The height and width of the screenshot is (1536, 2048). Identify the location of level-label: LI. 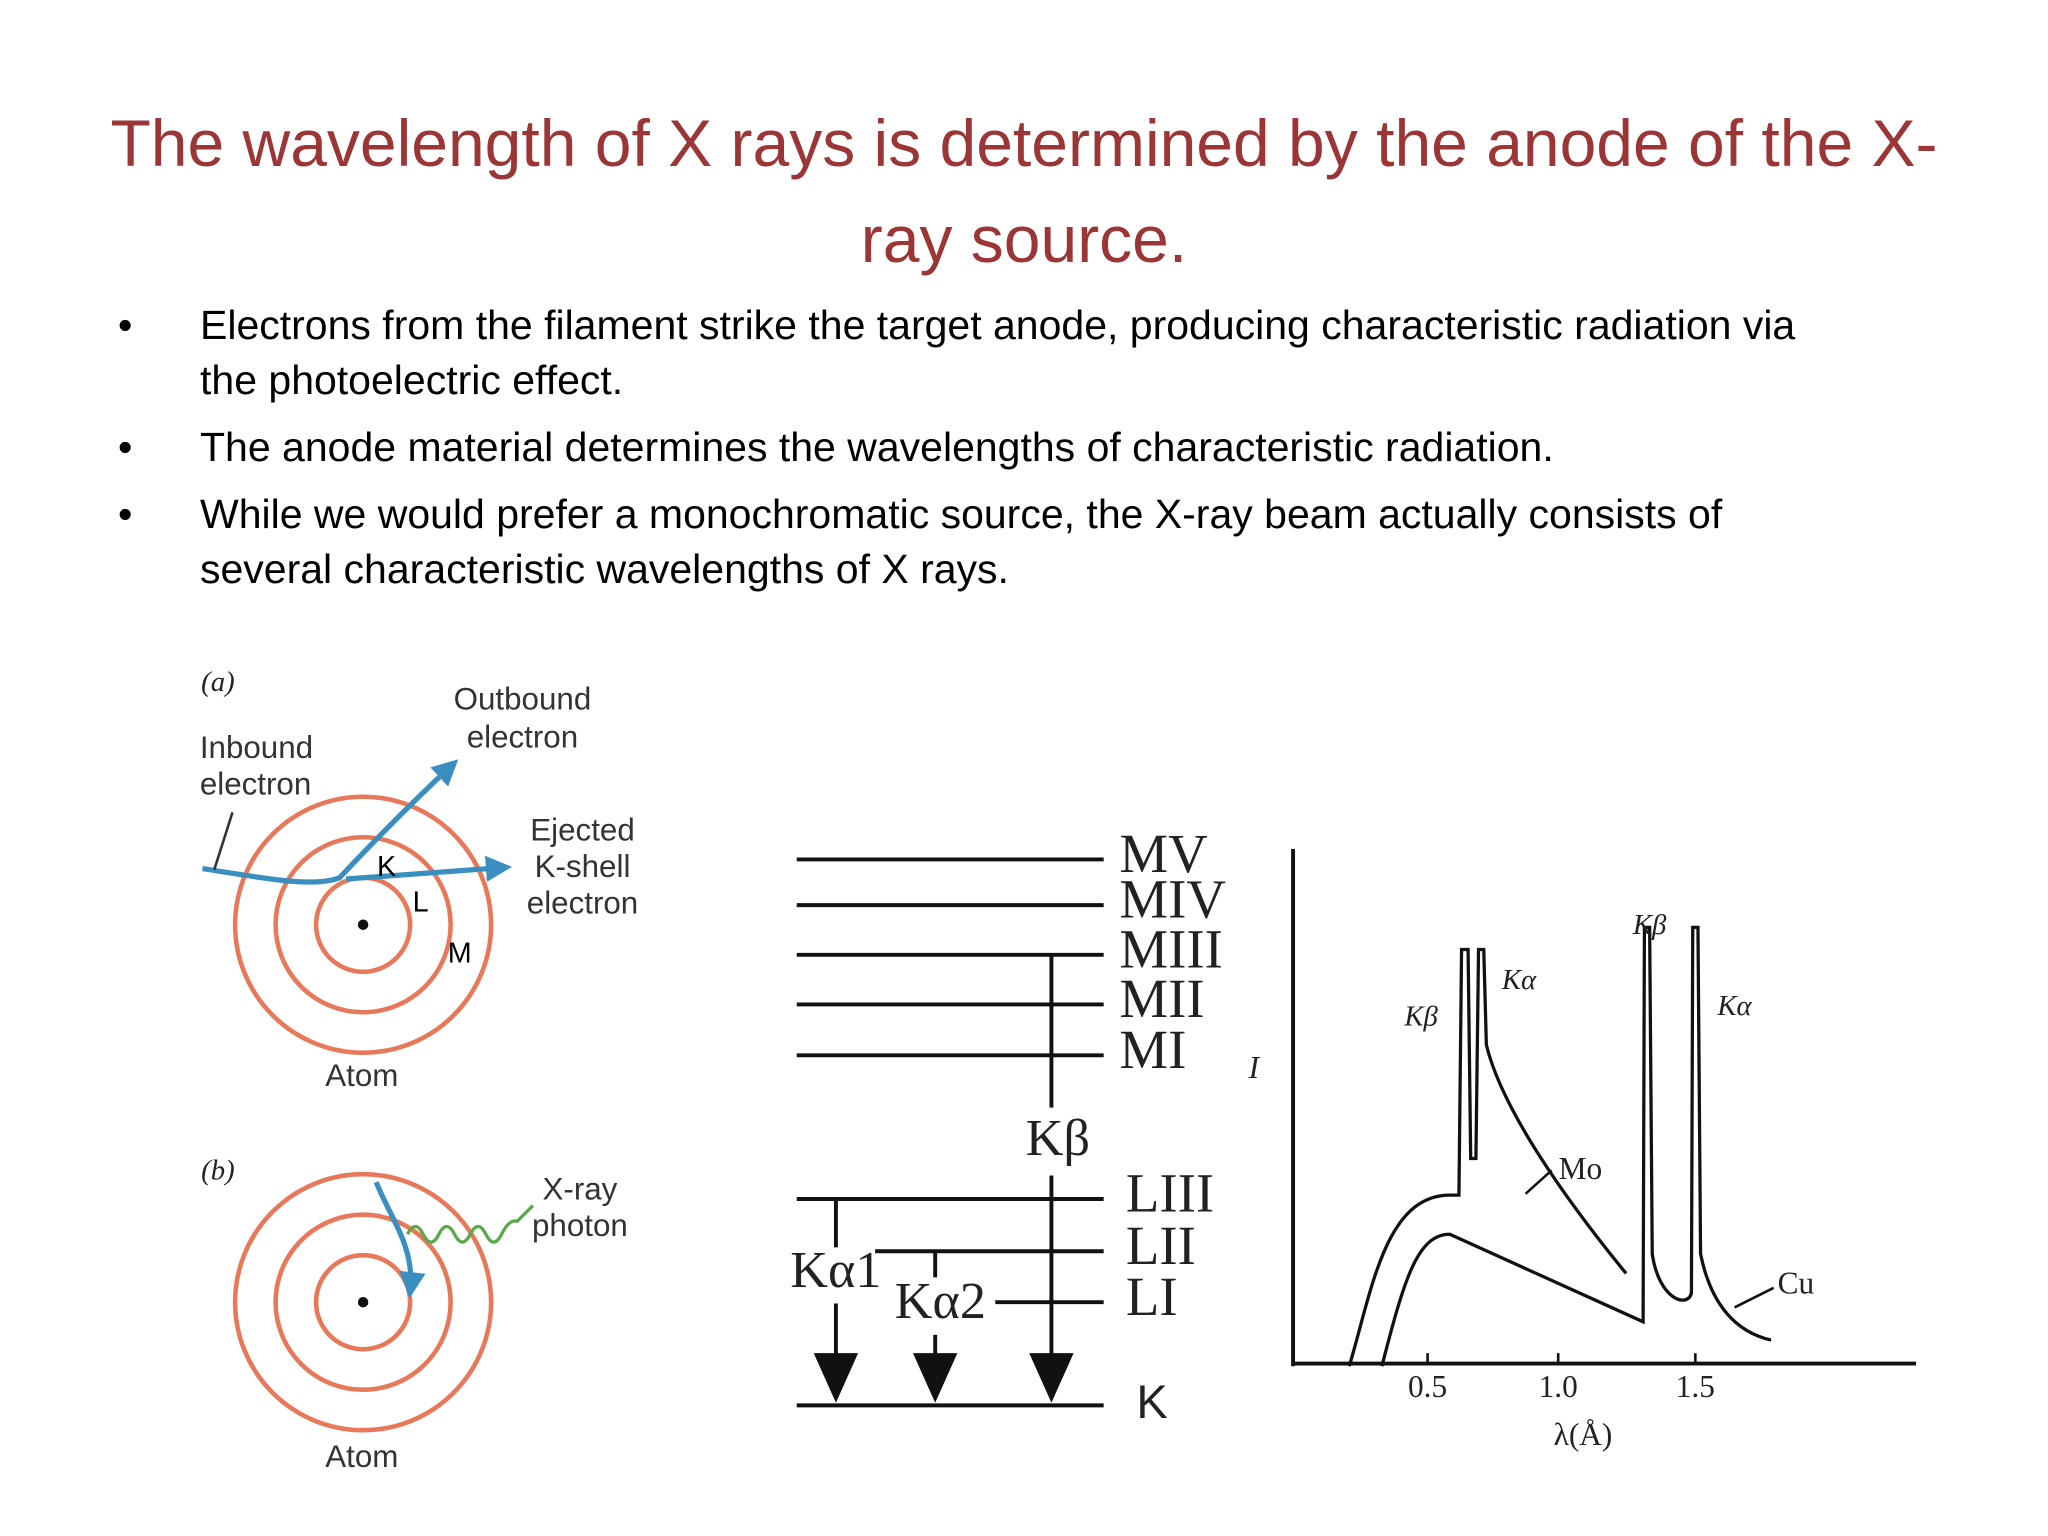
(1152, 1296).